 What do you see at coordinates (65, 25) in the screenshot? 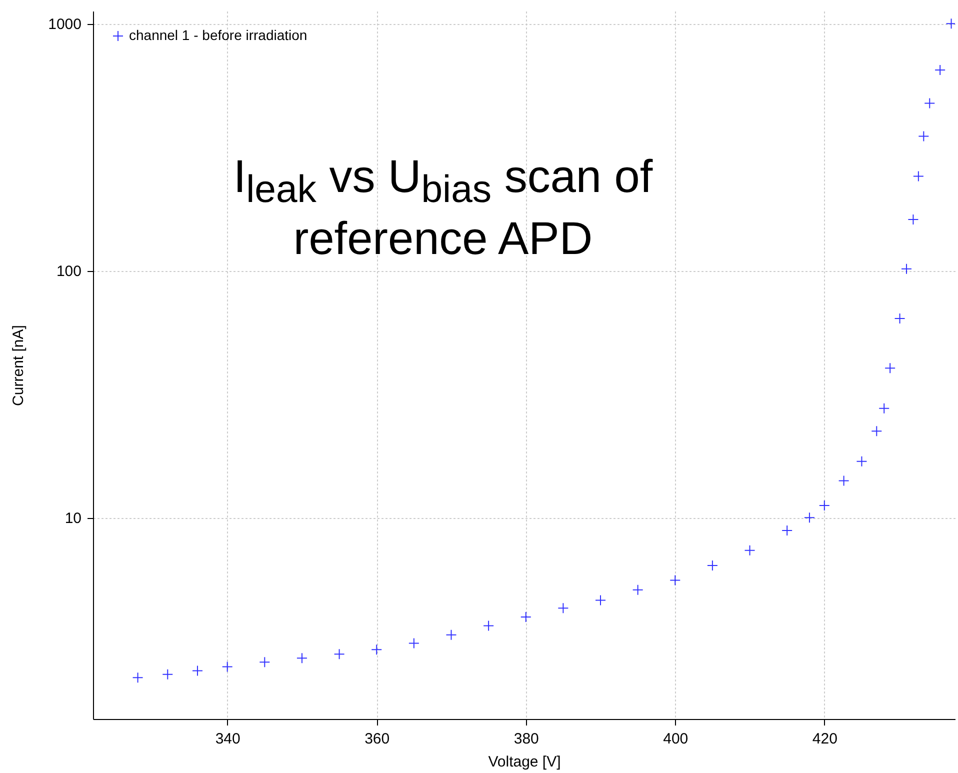
I see `y-tick-label: 1000` at bounding box center [65, 25].